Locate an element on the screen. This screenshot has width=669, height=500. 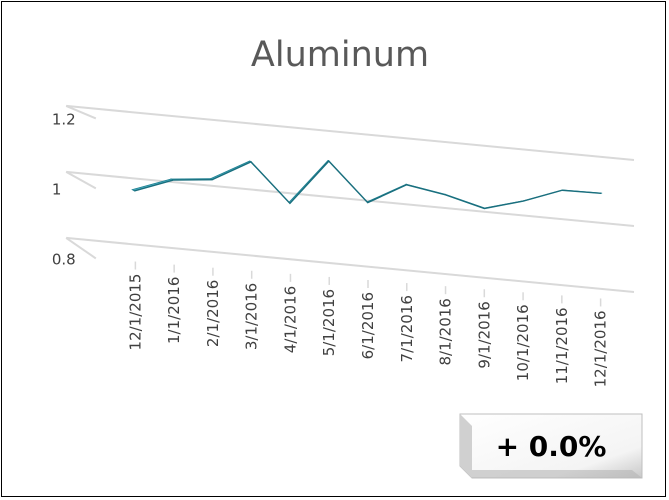
x-tick-label: 4/1/2016 is located at coordinates (290, 319).